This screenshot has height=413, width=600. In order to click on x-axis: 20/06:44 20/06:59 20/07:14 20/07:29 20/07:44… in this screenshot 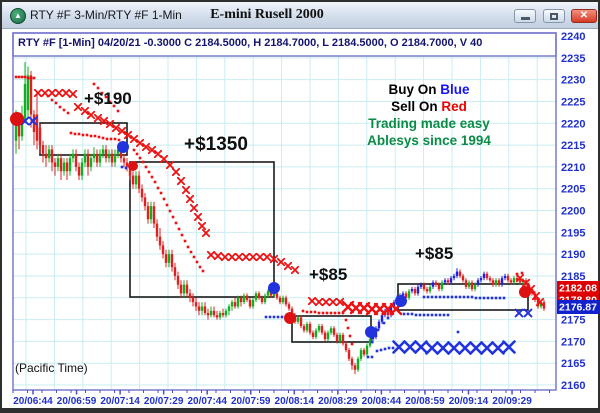, I will do `click(281, 398)`.